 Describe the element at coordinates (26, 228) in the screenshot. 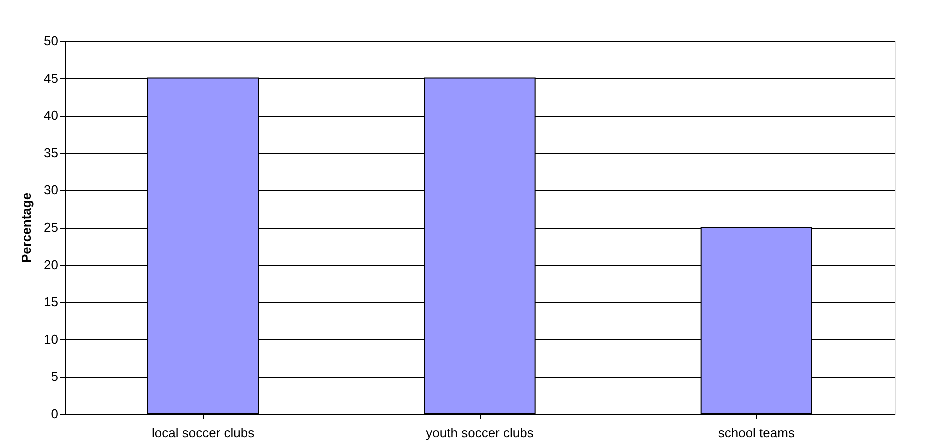

I see `y-axis-title: Percentage` at that location.